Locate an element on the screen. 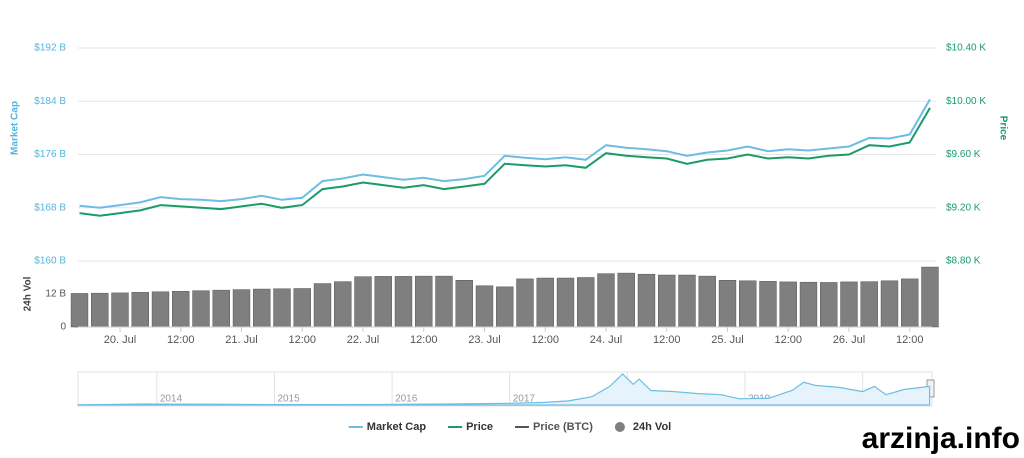 This screenshot has height=458, width=1024. y2-tick-label: $10.40 K is located at coordinates (966, 48).